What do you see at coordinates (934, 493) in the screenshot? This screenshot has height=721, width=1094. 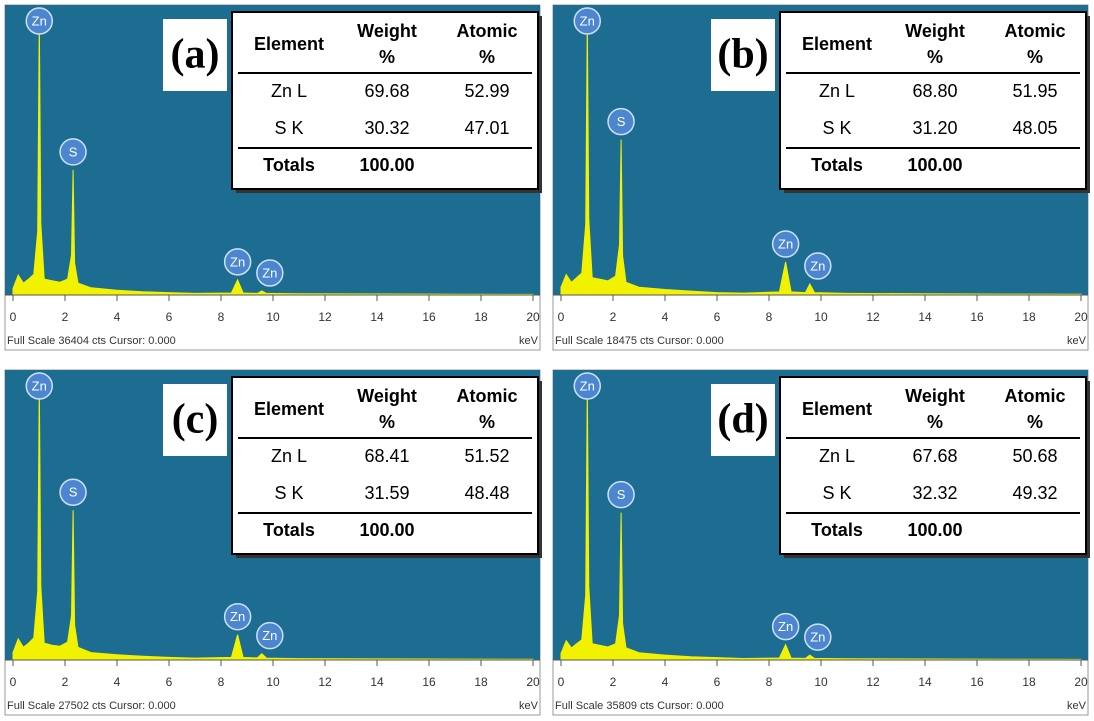 I see `table-cell: 32.32` at bounding box center [934, 493].